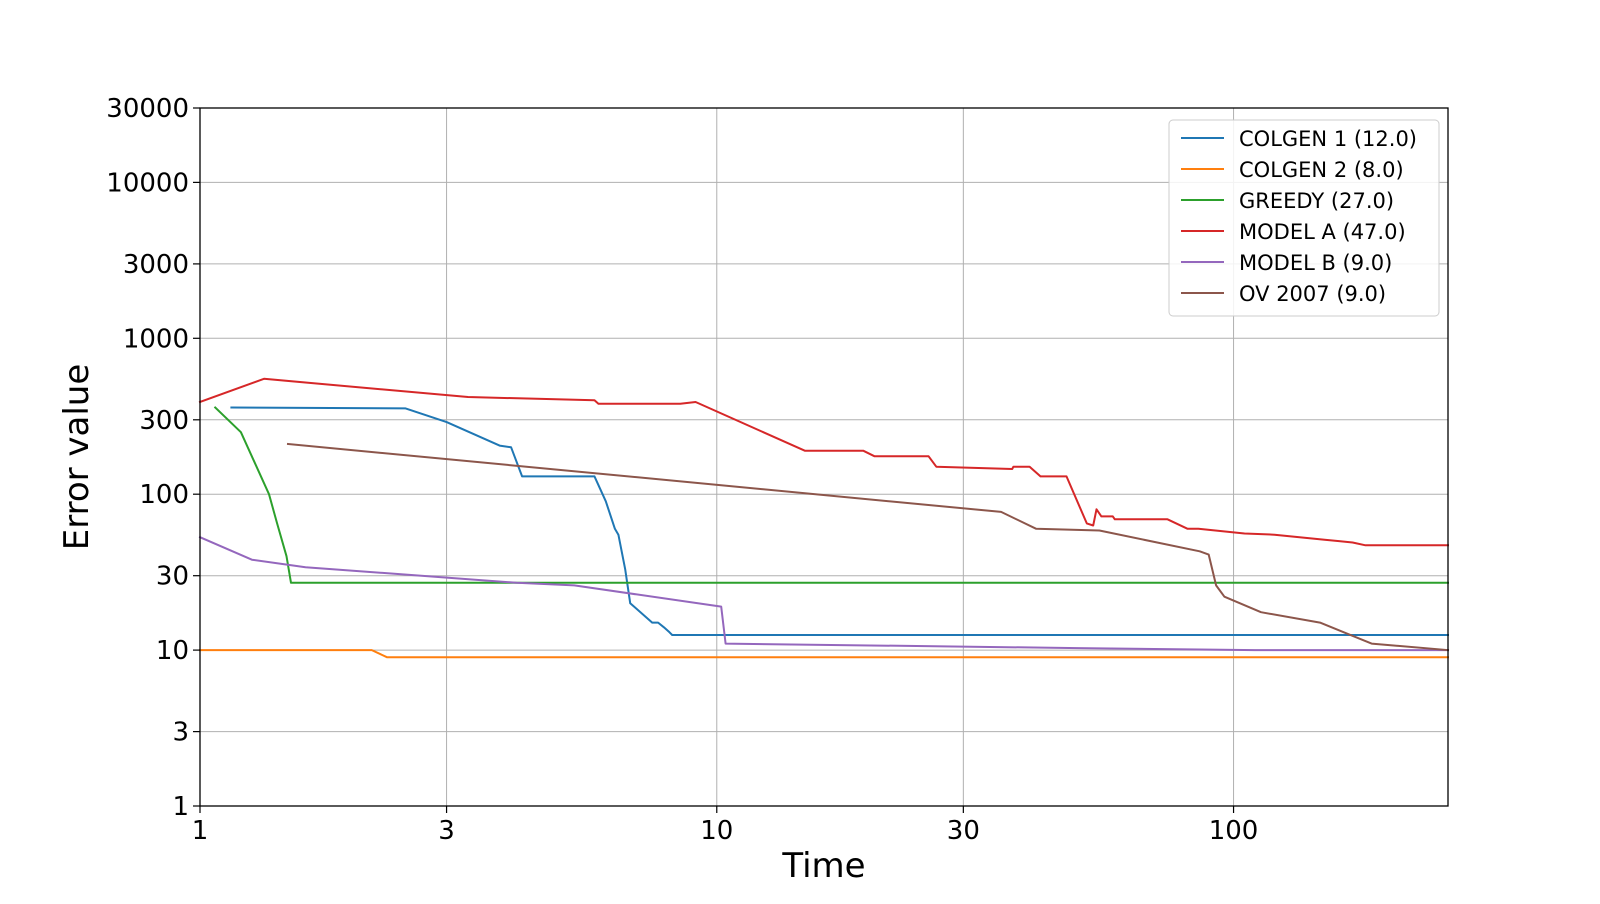 The height and width of the screenshot is (904, 1600). What do you see at coordinates (1322, 232) in the screenshot?
I see `legend-label-4: MODEL A (47.0)` at bounding box center [1322, 232].